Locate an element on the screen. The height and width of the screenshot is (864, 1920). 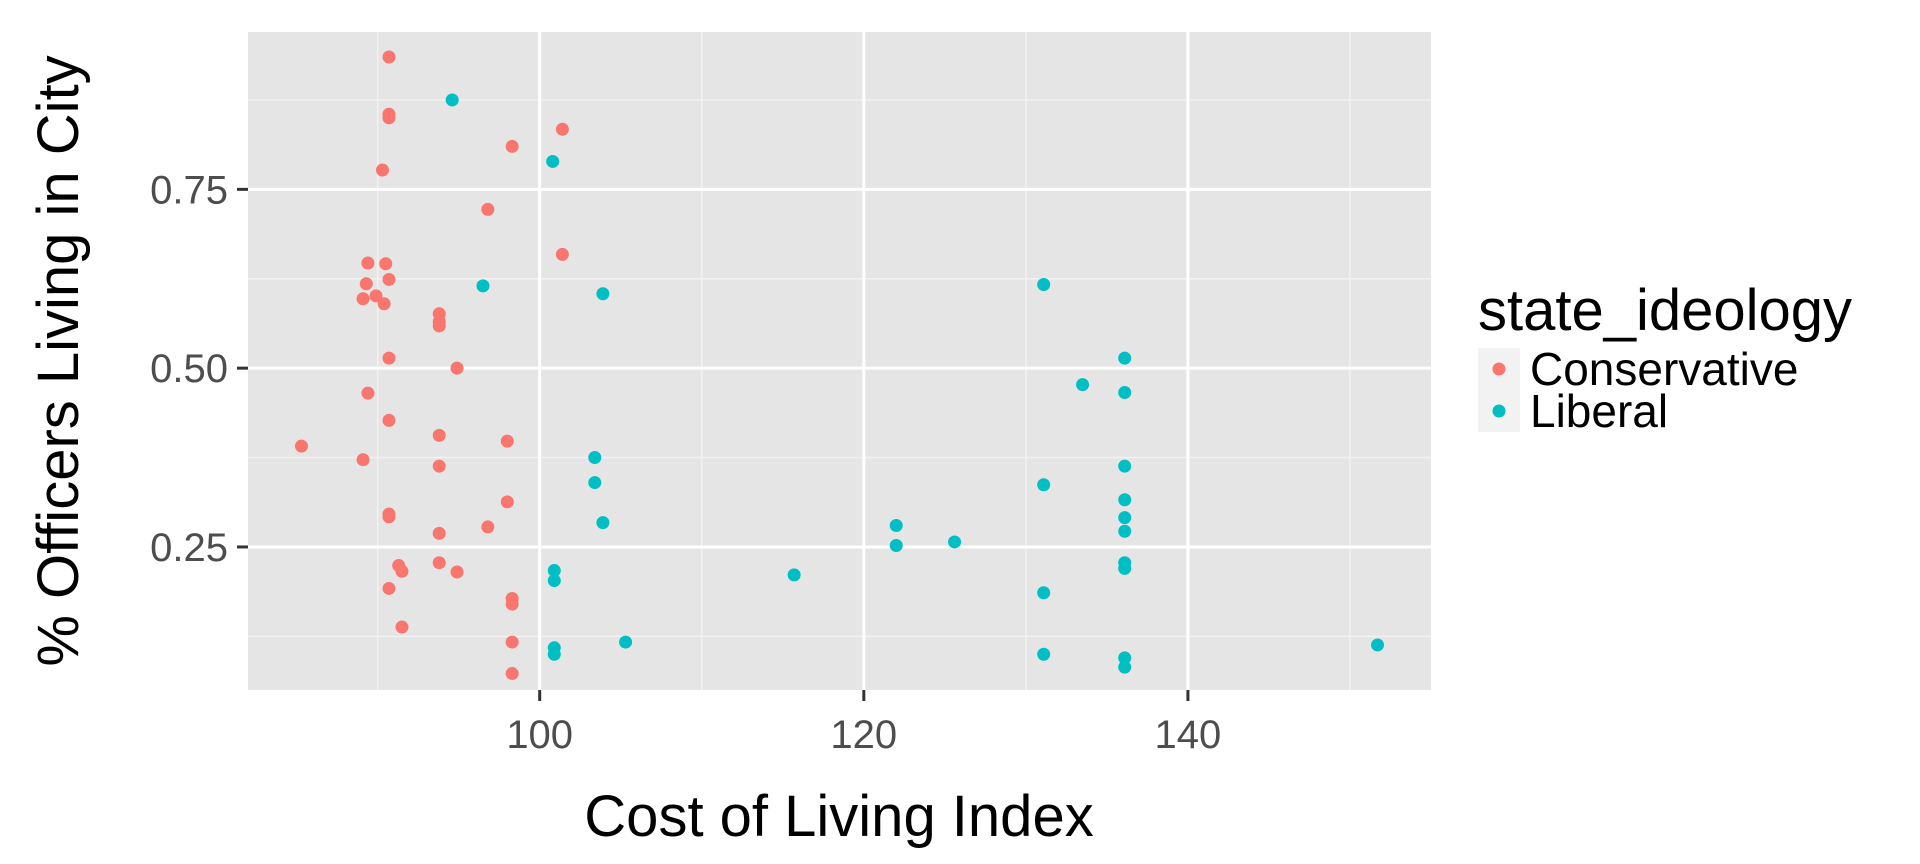
y-tick-label: 0.75 is located at coordinates (189, 190).